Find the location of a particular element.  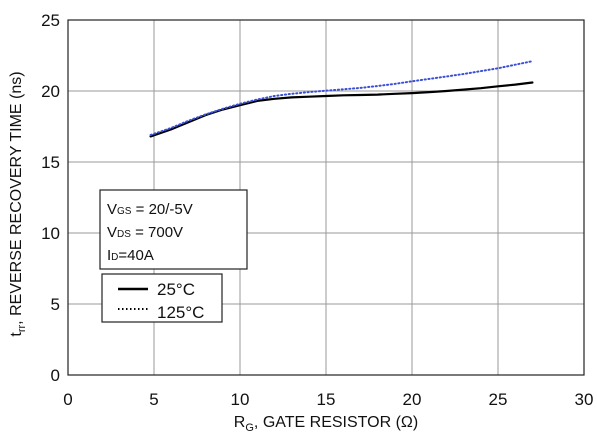

y-tick-label: 10 is located at coordinates (50, 233).